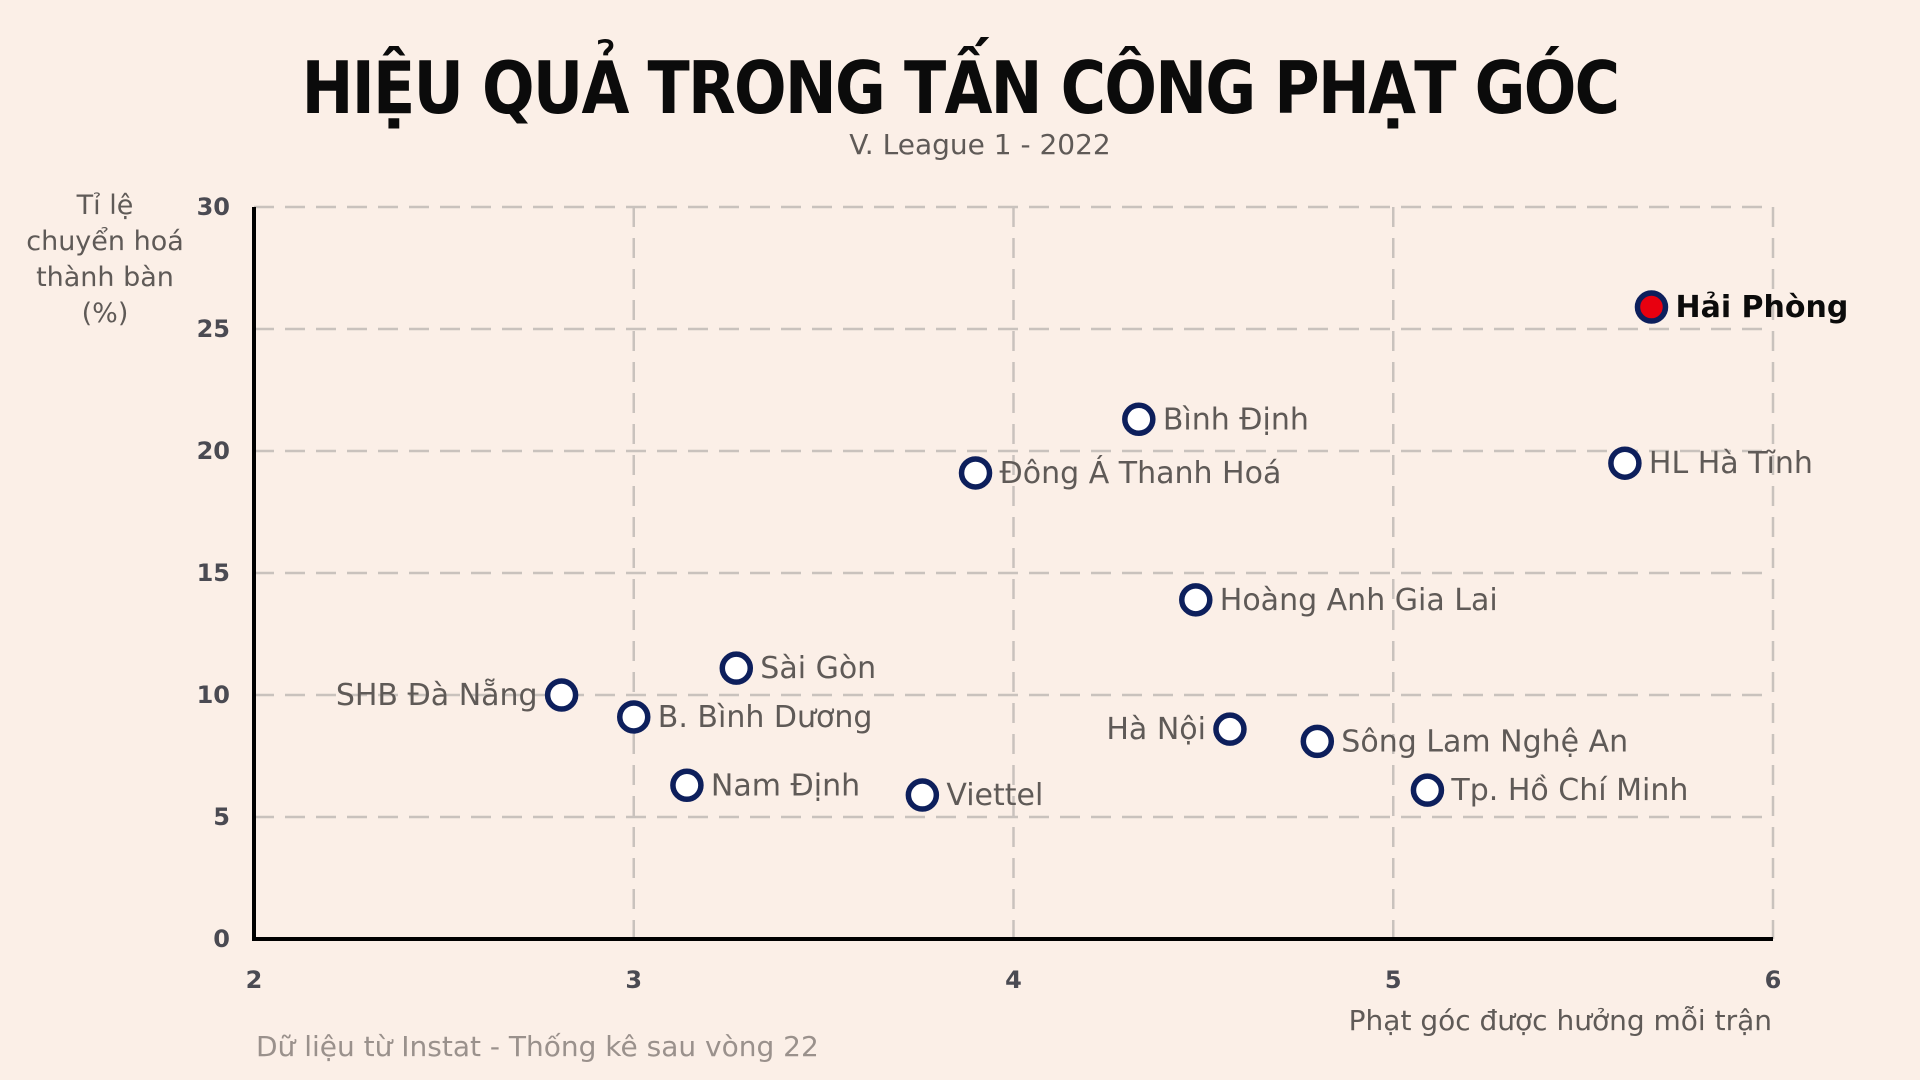  Describe the element at coordinates (213, 329) in the screenshot. I see `y-tick-label: 25` at that location.